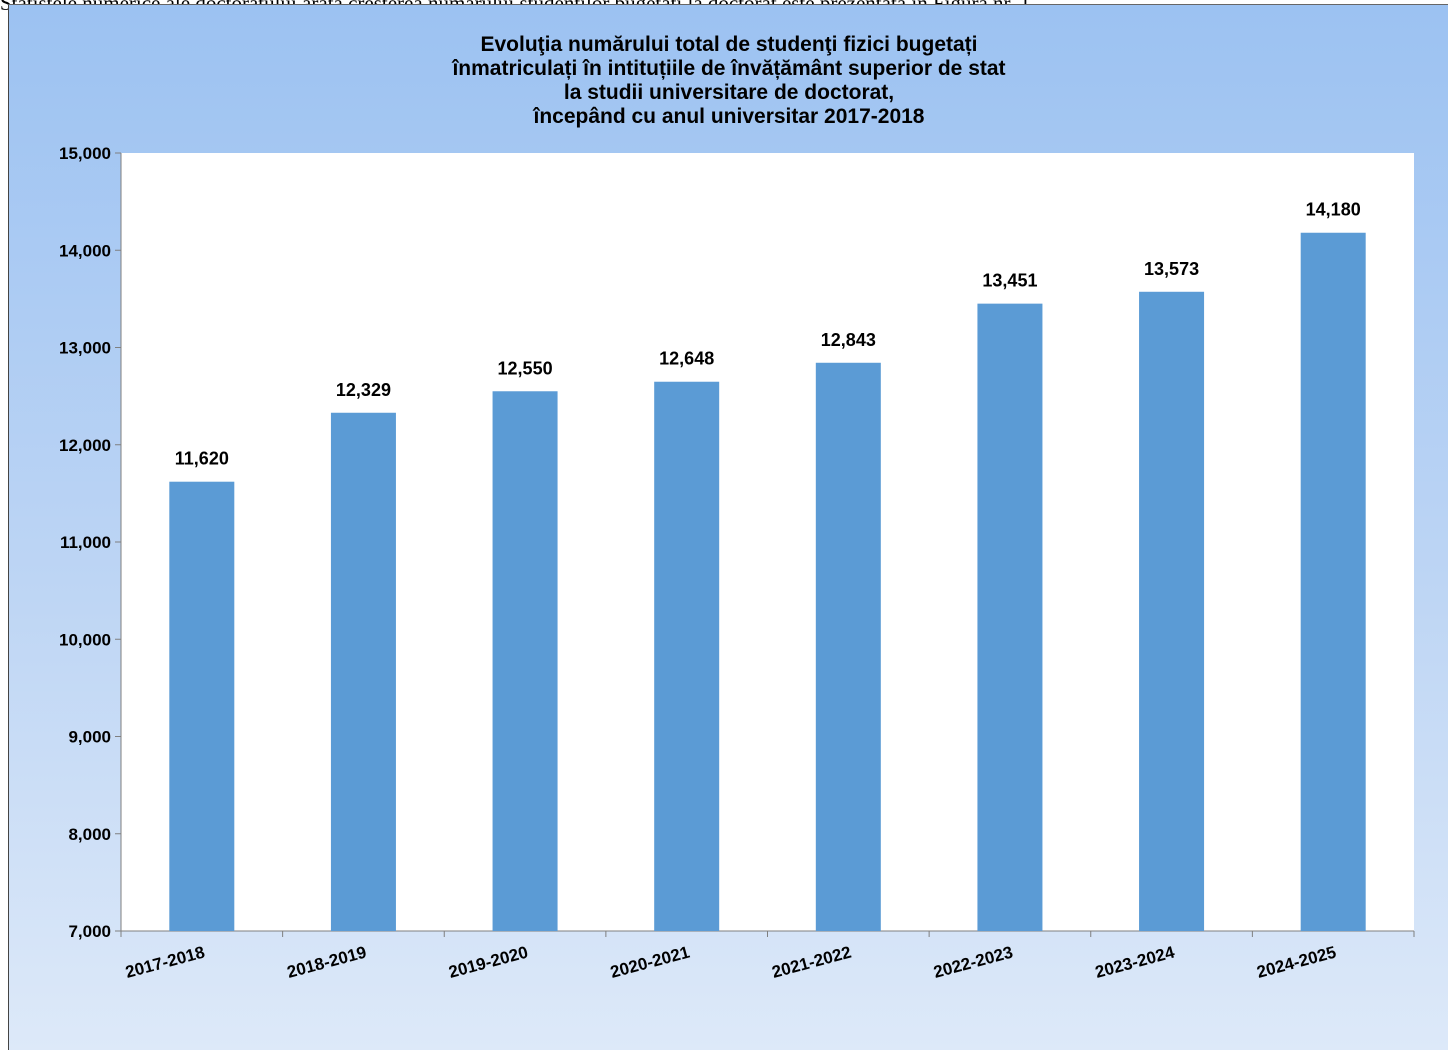 This screenshot has width=1448, height=1051. I want to click on y-tick-label: 7,000, so click(89, 931).